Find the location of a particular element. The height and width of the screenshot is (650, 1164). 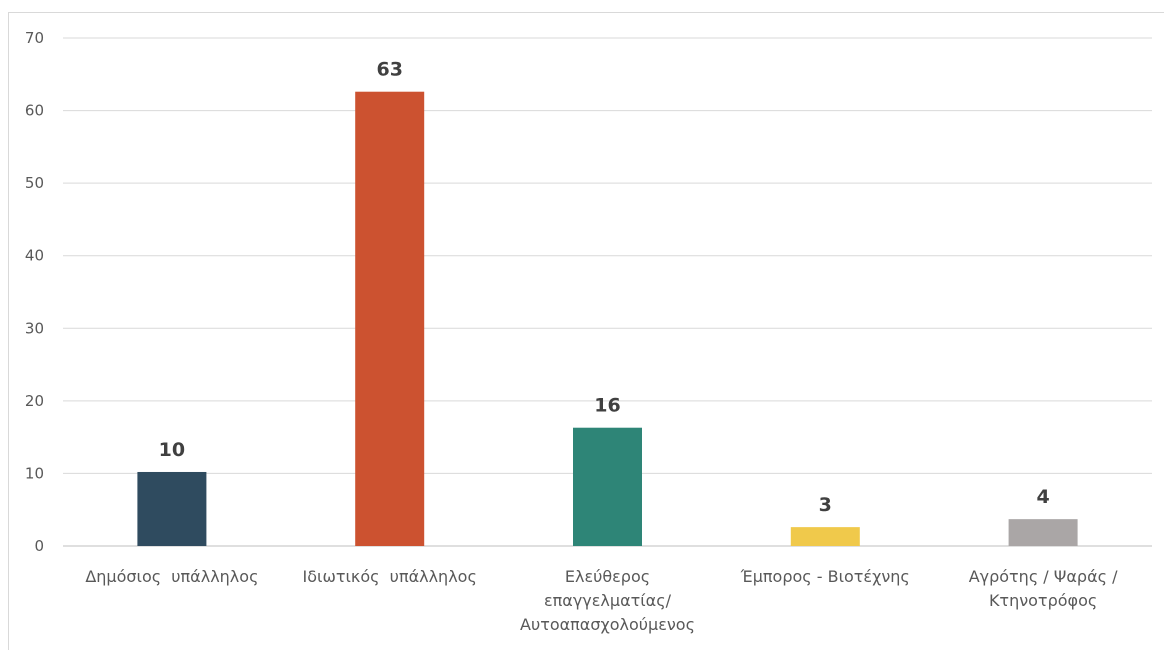

data-label: 16 is located at coordinates (607, 406).